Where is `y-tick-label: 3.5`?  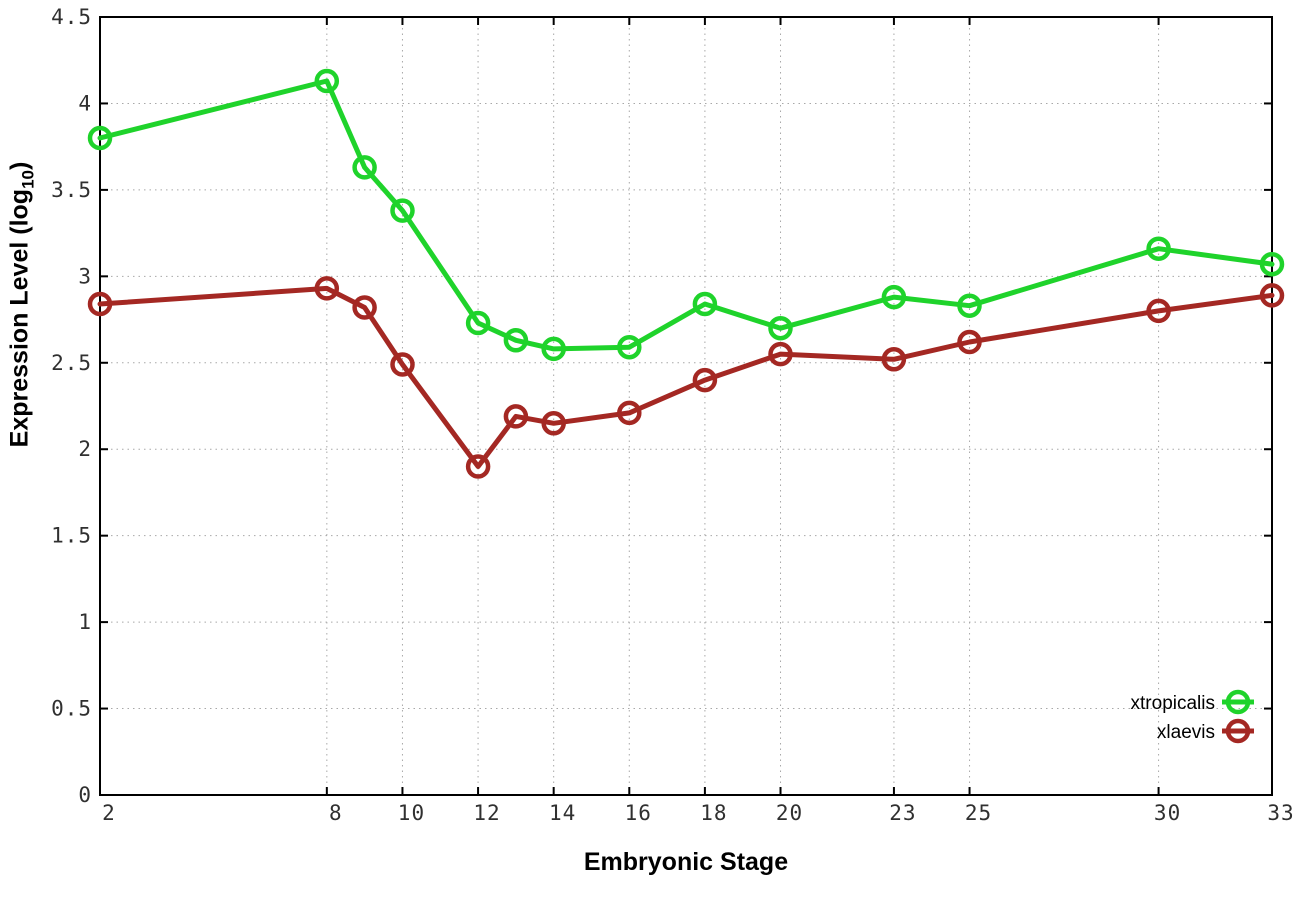 y-tick-label: 3.5 is located at coordinates (71, 190).